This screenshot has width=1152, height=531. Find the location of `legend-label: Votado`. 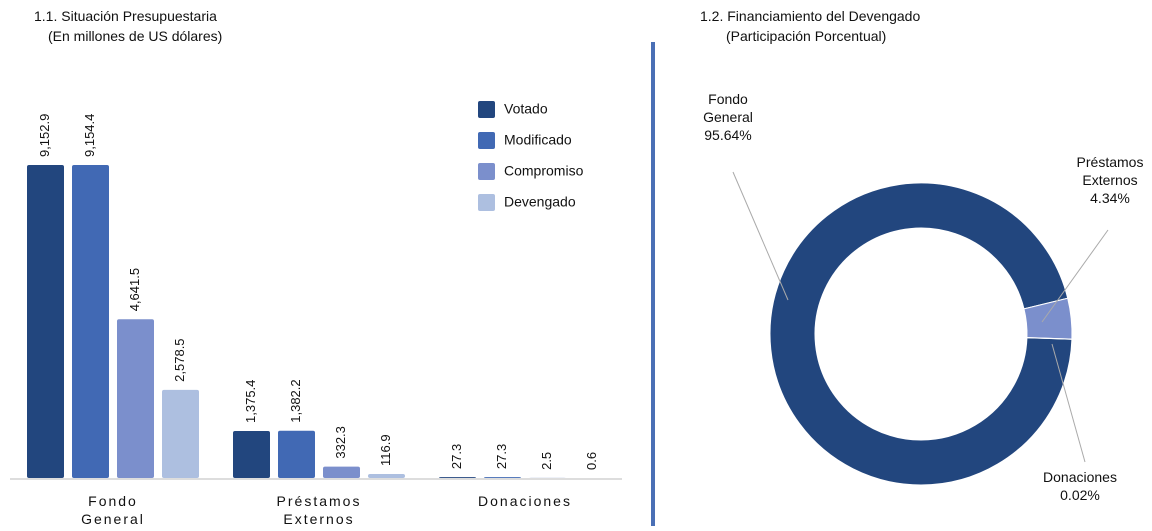

legend-label: Votado is located at coordinates (526, 109).